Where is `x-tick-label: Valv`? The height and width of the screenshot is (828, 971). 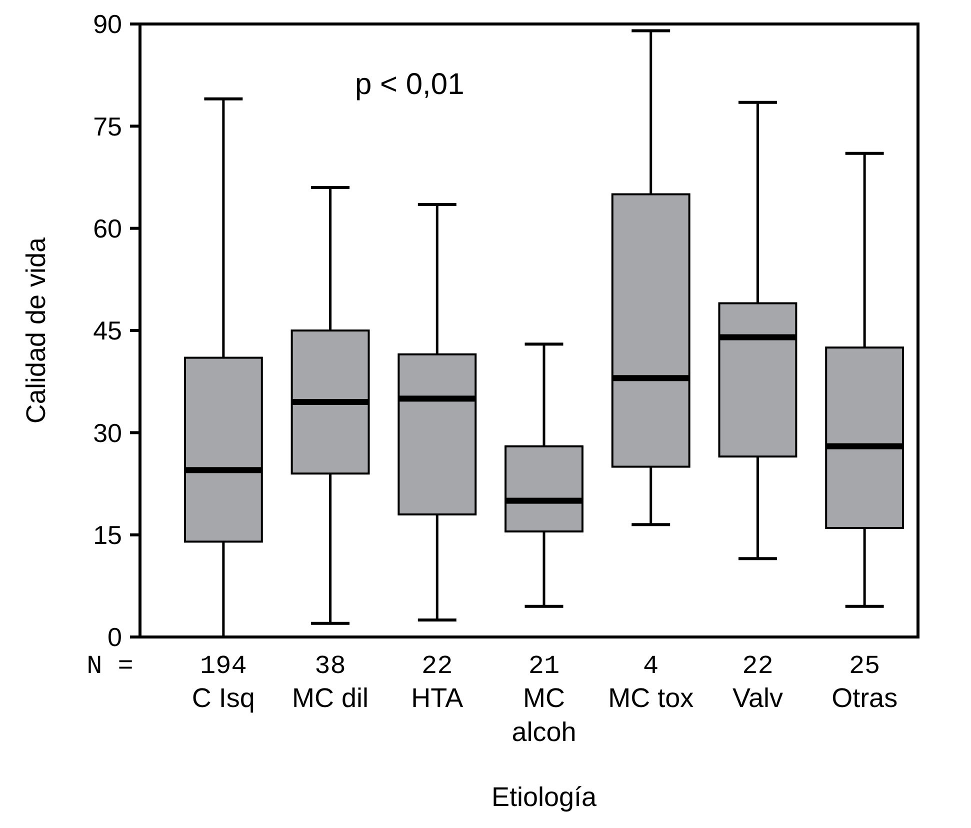
x-tick-label: Valv is located at coordinates (758, 698).